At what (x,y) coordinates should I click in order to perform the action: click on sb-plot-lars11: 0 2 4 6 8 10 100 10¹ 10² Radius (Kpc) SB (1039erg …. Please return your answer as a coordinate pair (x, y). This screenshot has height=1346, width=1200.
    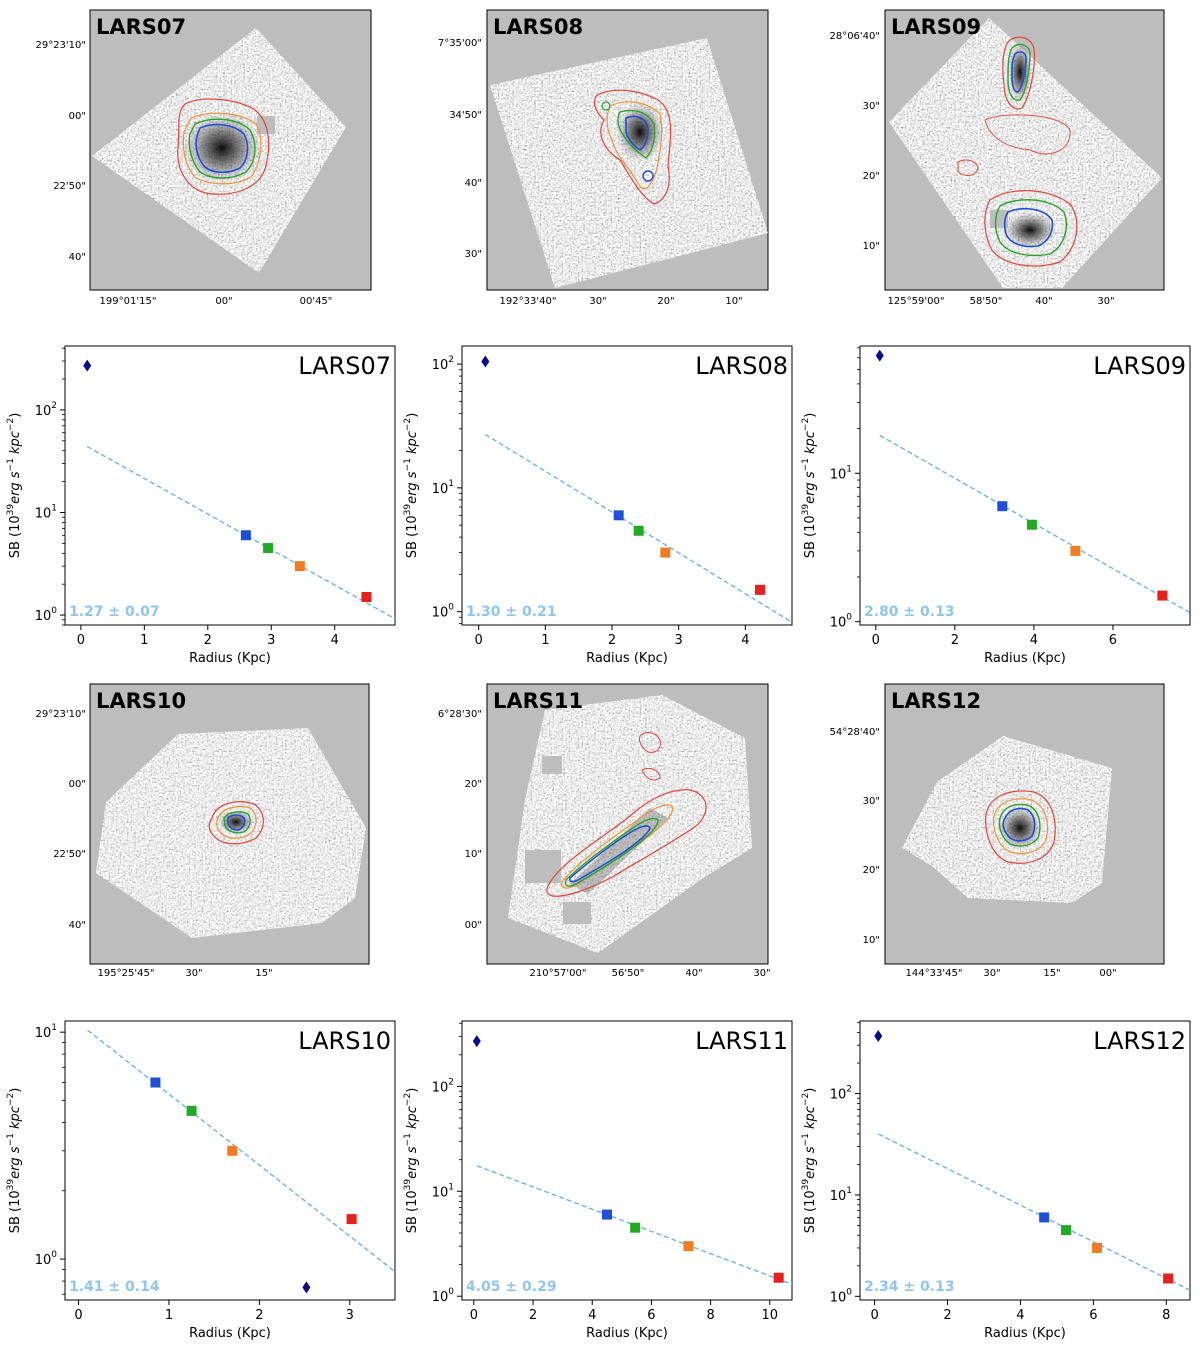
    Looking at the image, I should click on (598, 1180).